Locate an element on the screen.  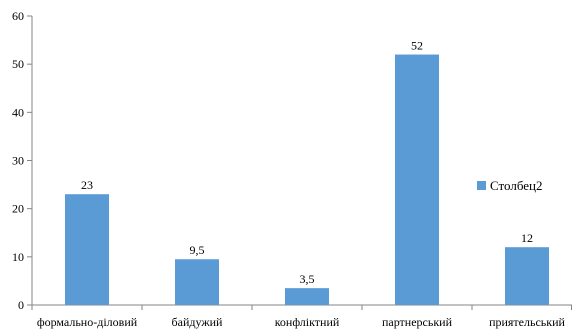
y-tick-label: 30 is located at coordinates (18, 161).